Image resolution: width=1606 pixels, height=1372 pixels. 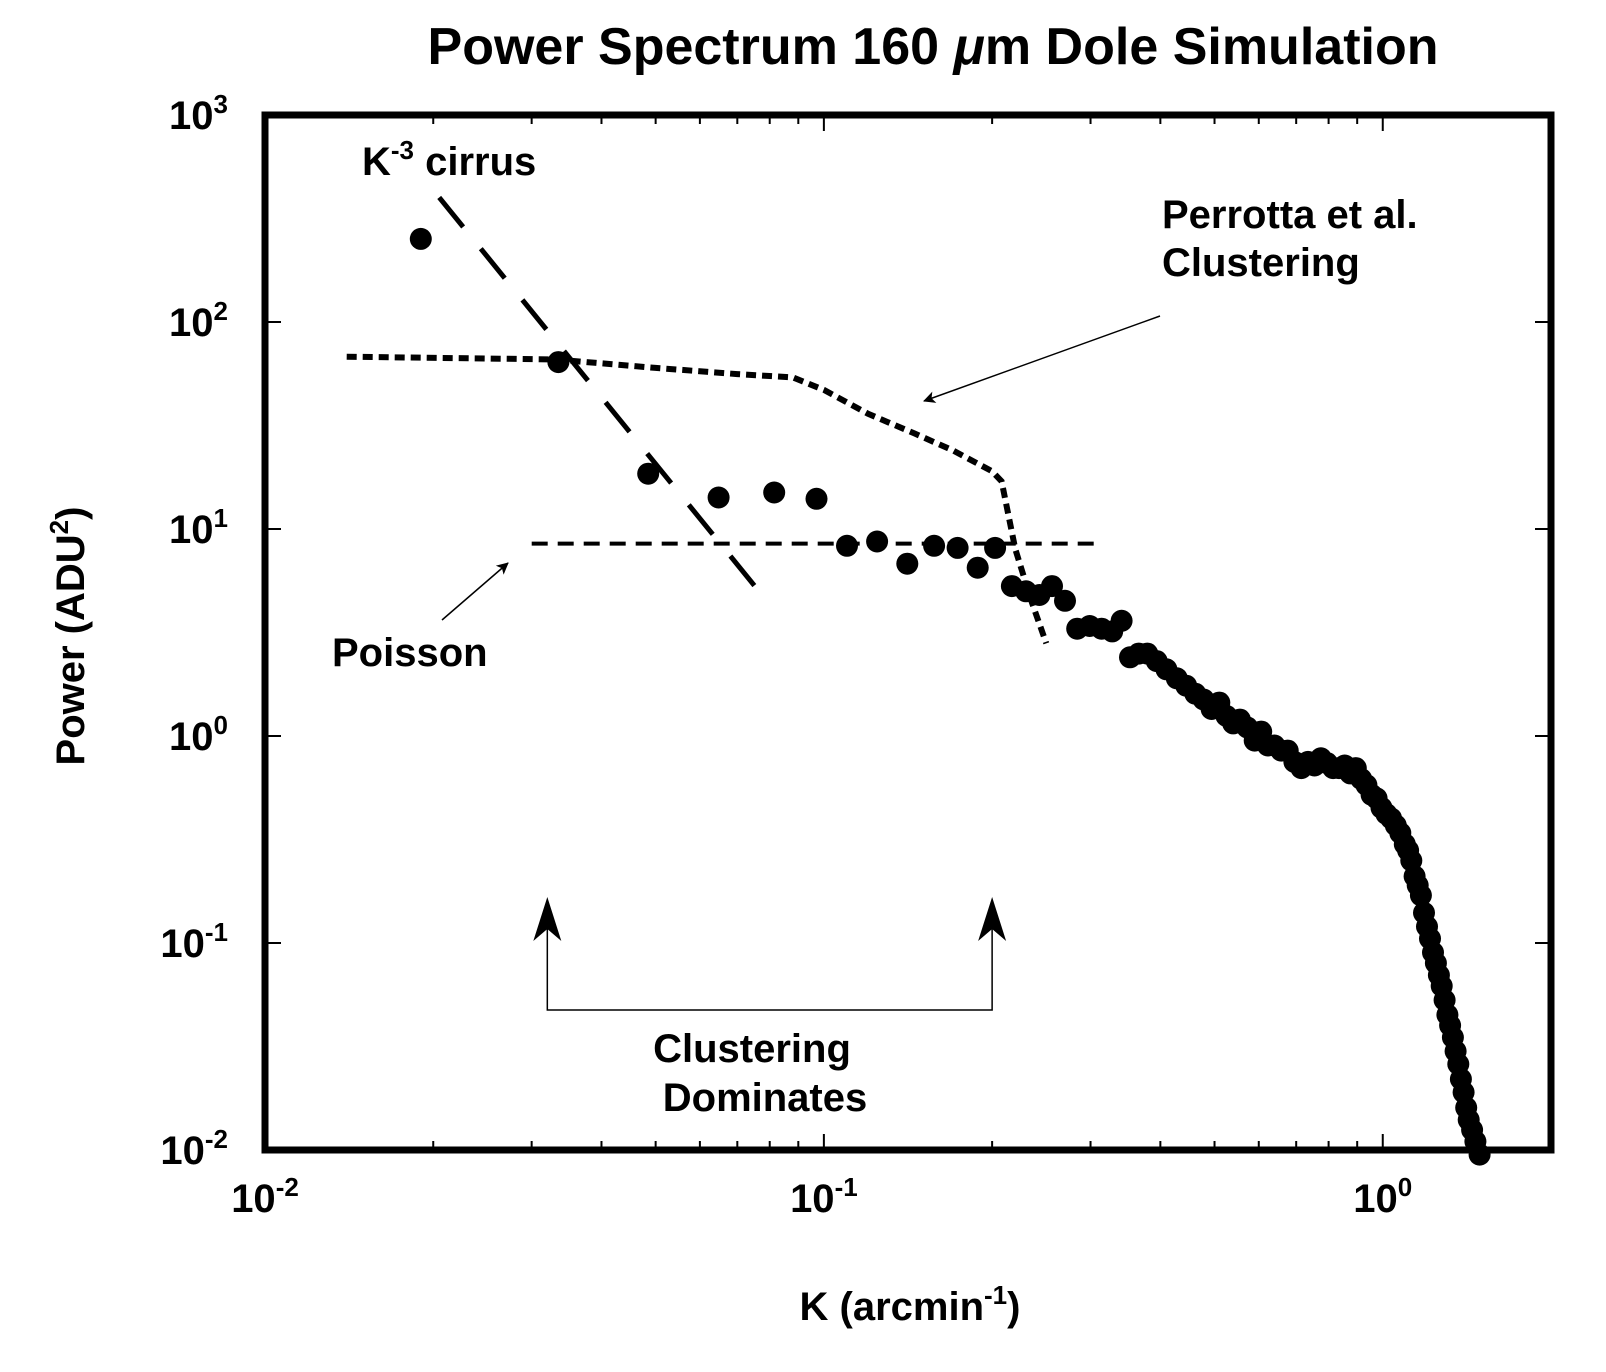 I want to click on x-tick-label-exp: 0, so click(x=1405, y=1187).